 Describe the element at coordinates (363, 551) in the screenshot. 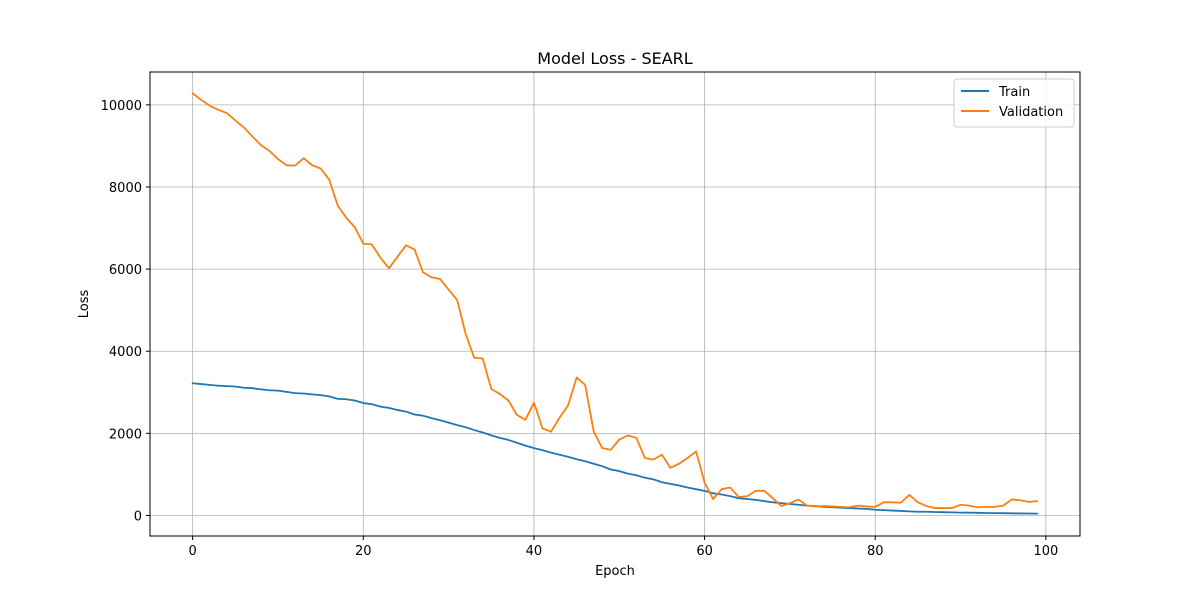

I see `x-tick-label: 20` at that location.